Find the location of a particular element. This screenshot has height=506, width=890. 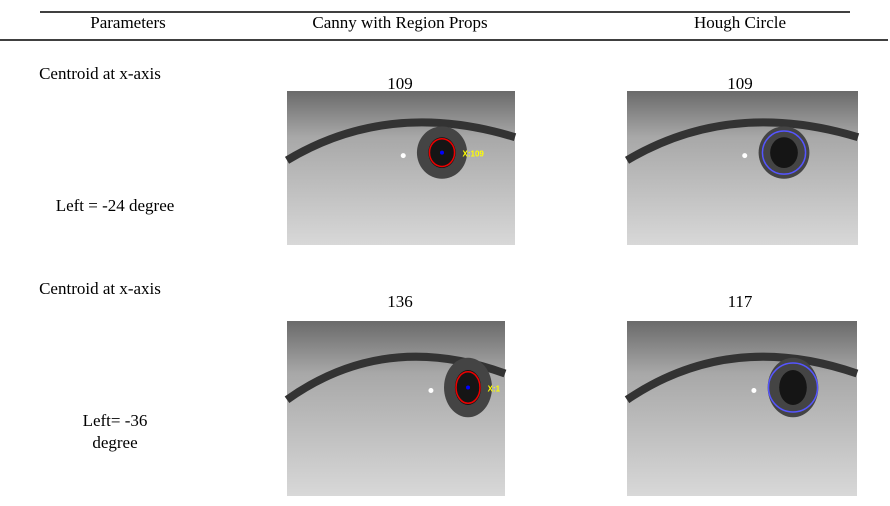

column-header: Hough Circle is located at coordinates (740, 22).